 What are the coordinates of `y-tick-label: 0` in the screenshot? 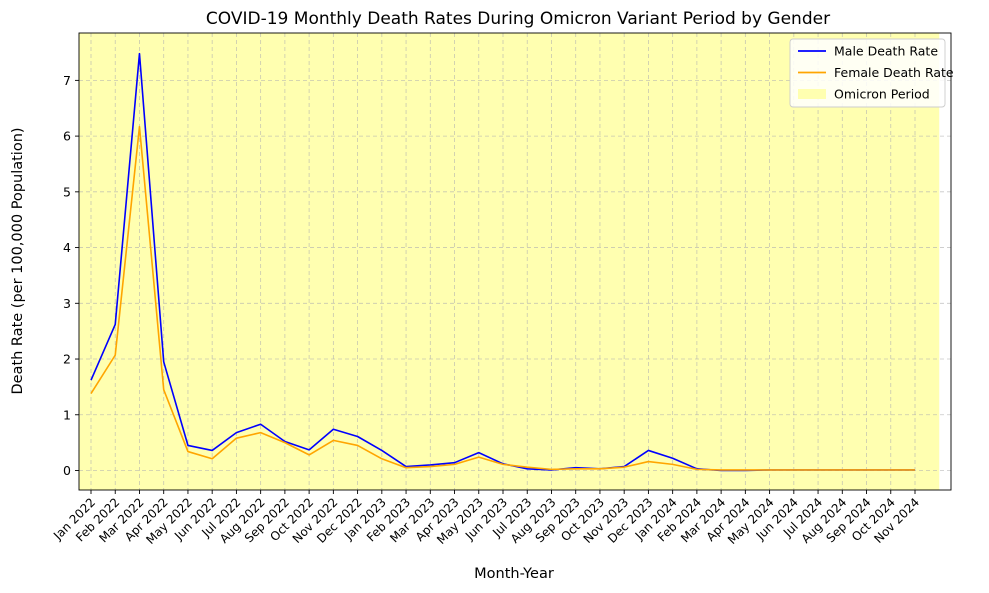 It's located at (67, 470).